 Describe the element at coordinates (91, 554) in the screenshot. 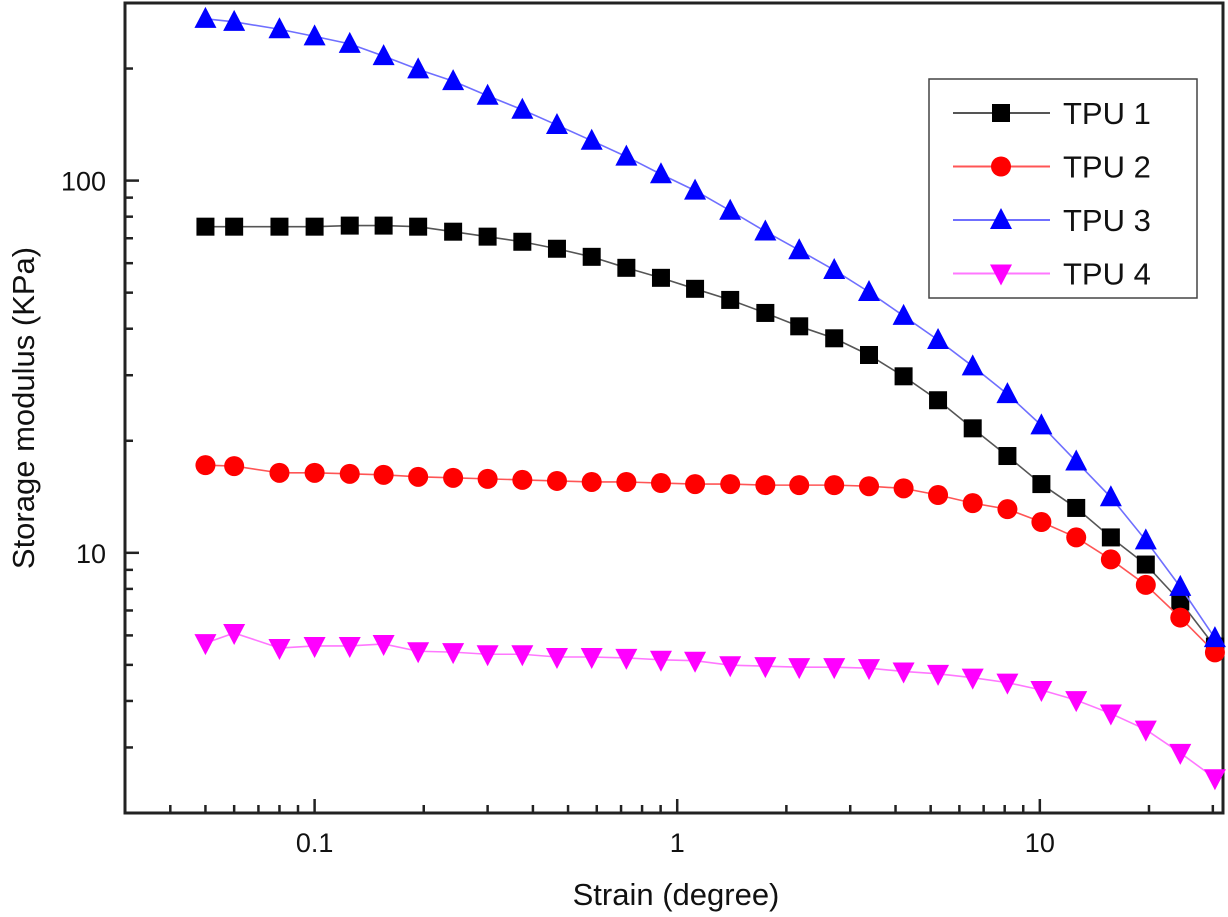

I see `y-tick-label: 10` at that location.